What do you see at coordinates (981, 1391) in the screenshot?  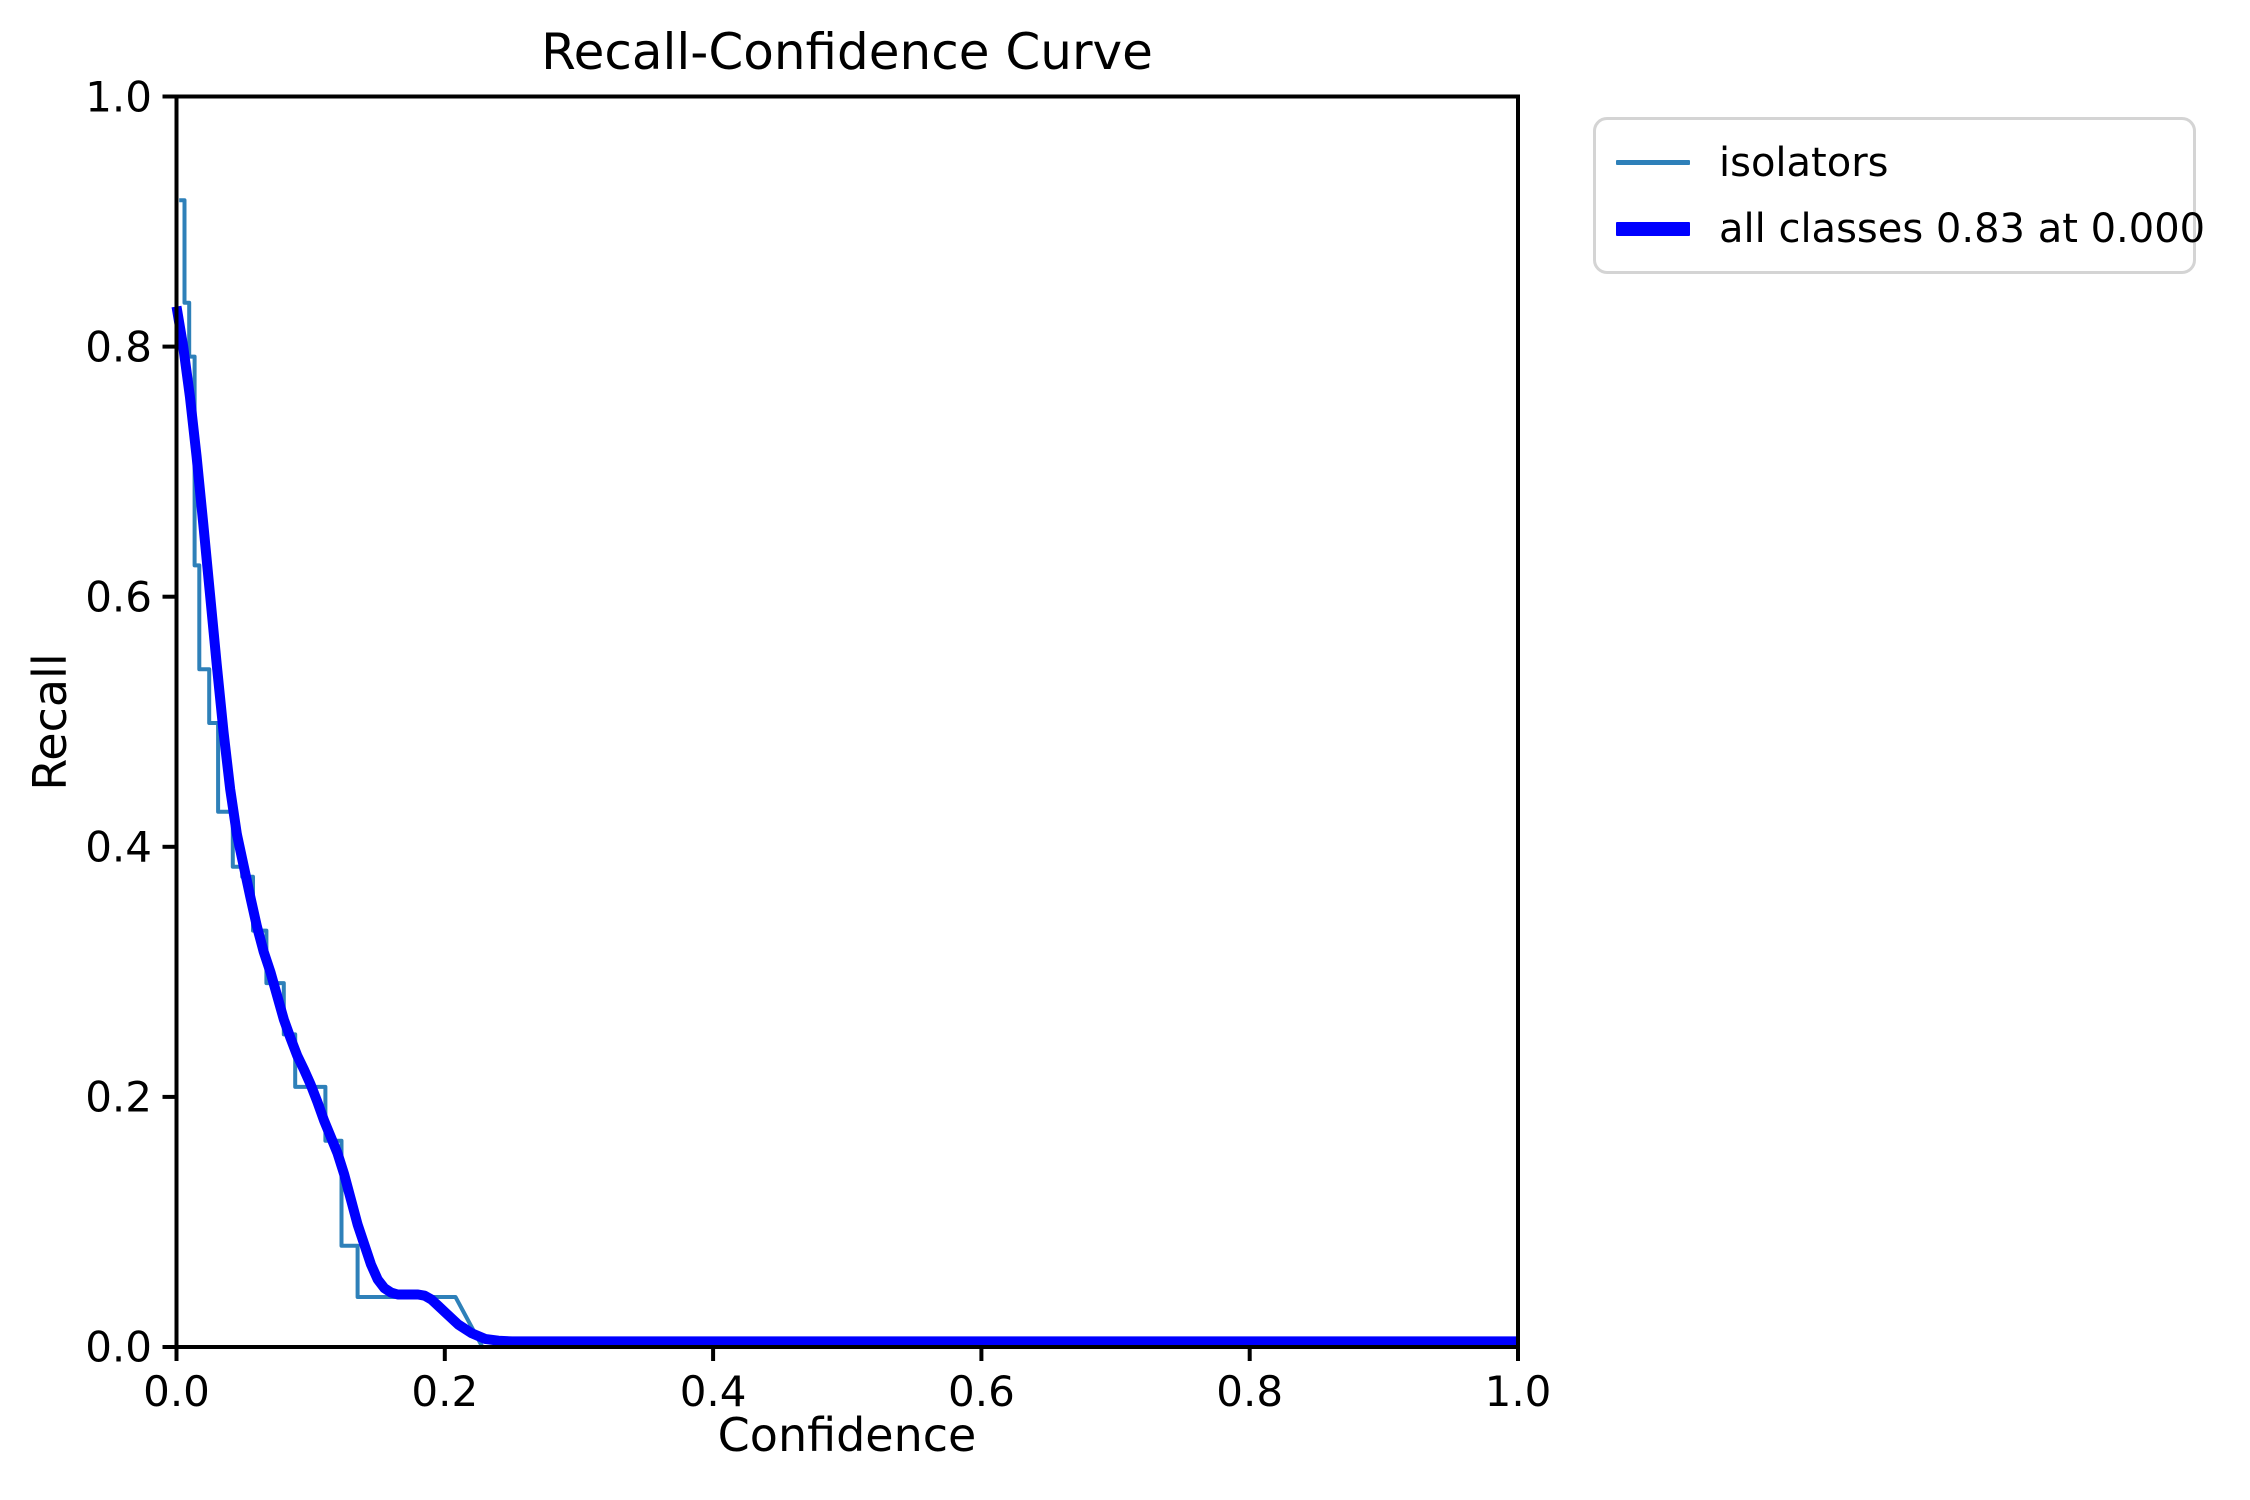 I see `x-tick-label: 0.6` at bounding box center [981, 1391].